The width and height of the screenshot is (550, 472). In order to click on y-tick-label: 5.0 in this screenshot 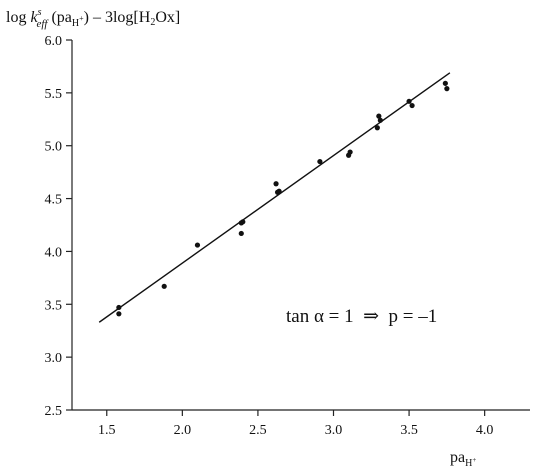, I will do `click(54, 147)`.